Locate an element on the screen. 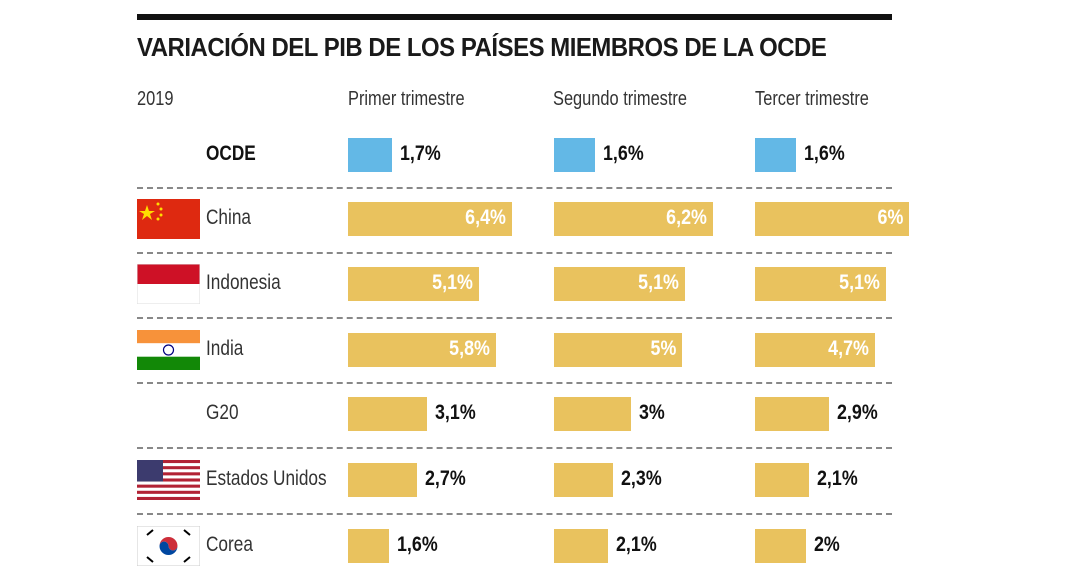 The width and height of the screenshot is (1080, 578). year-label: 2019 is located at coordinates (155, 99).